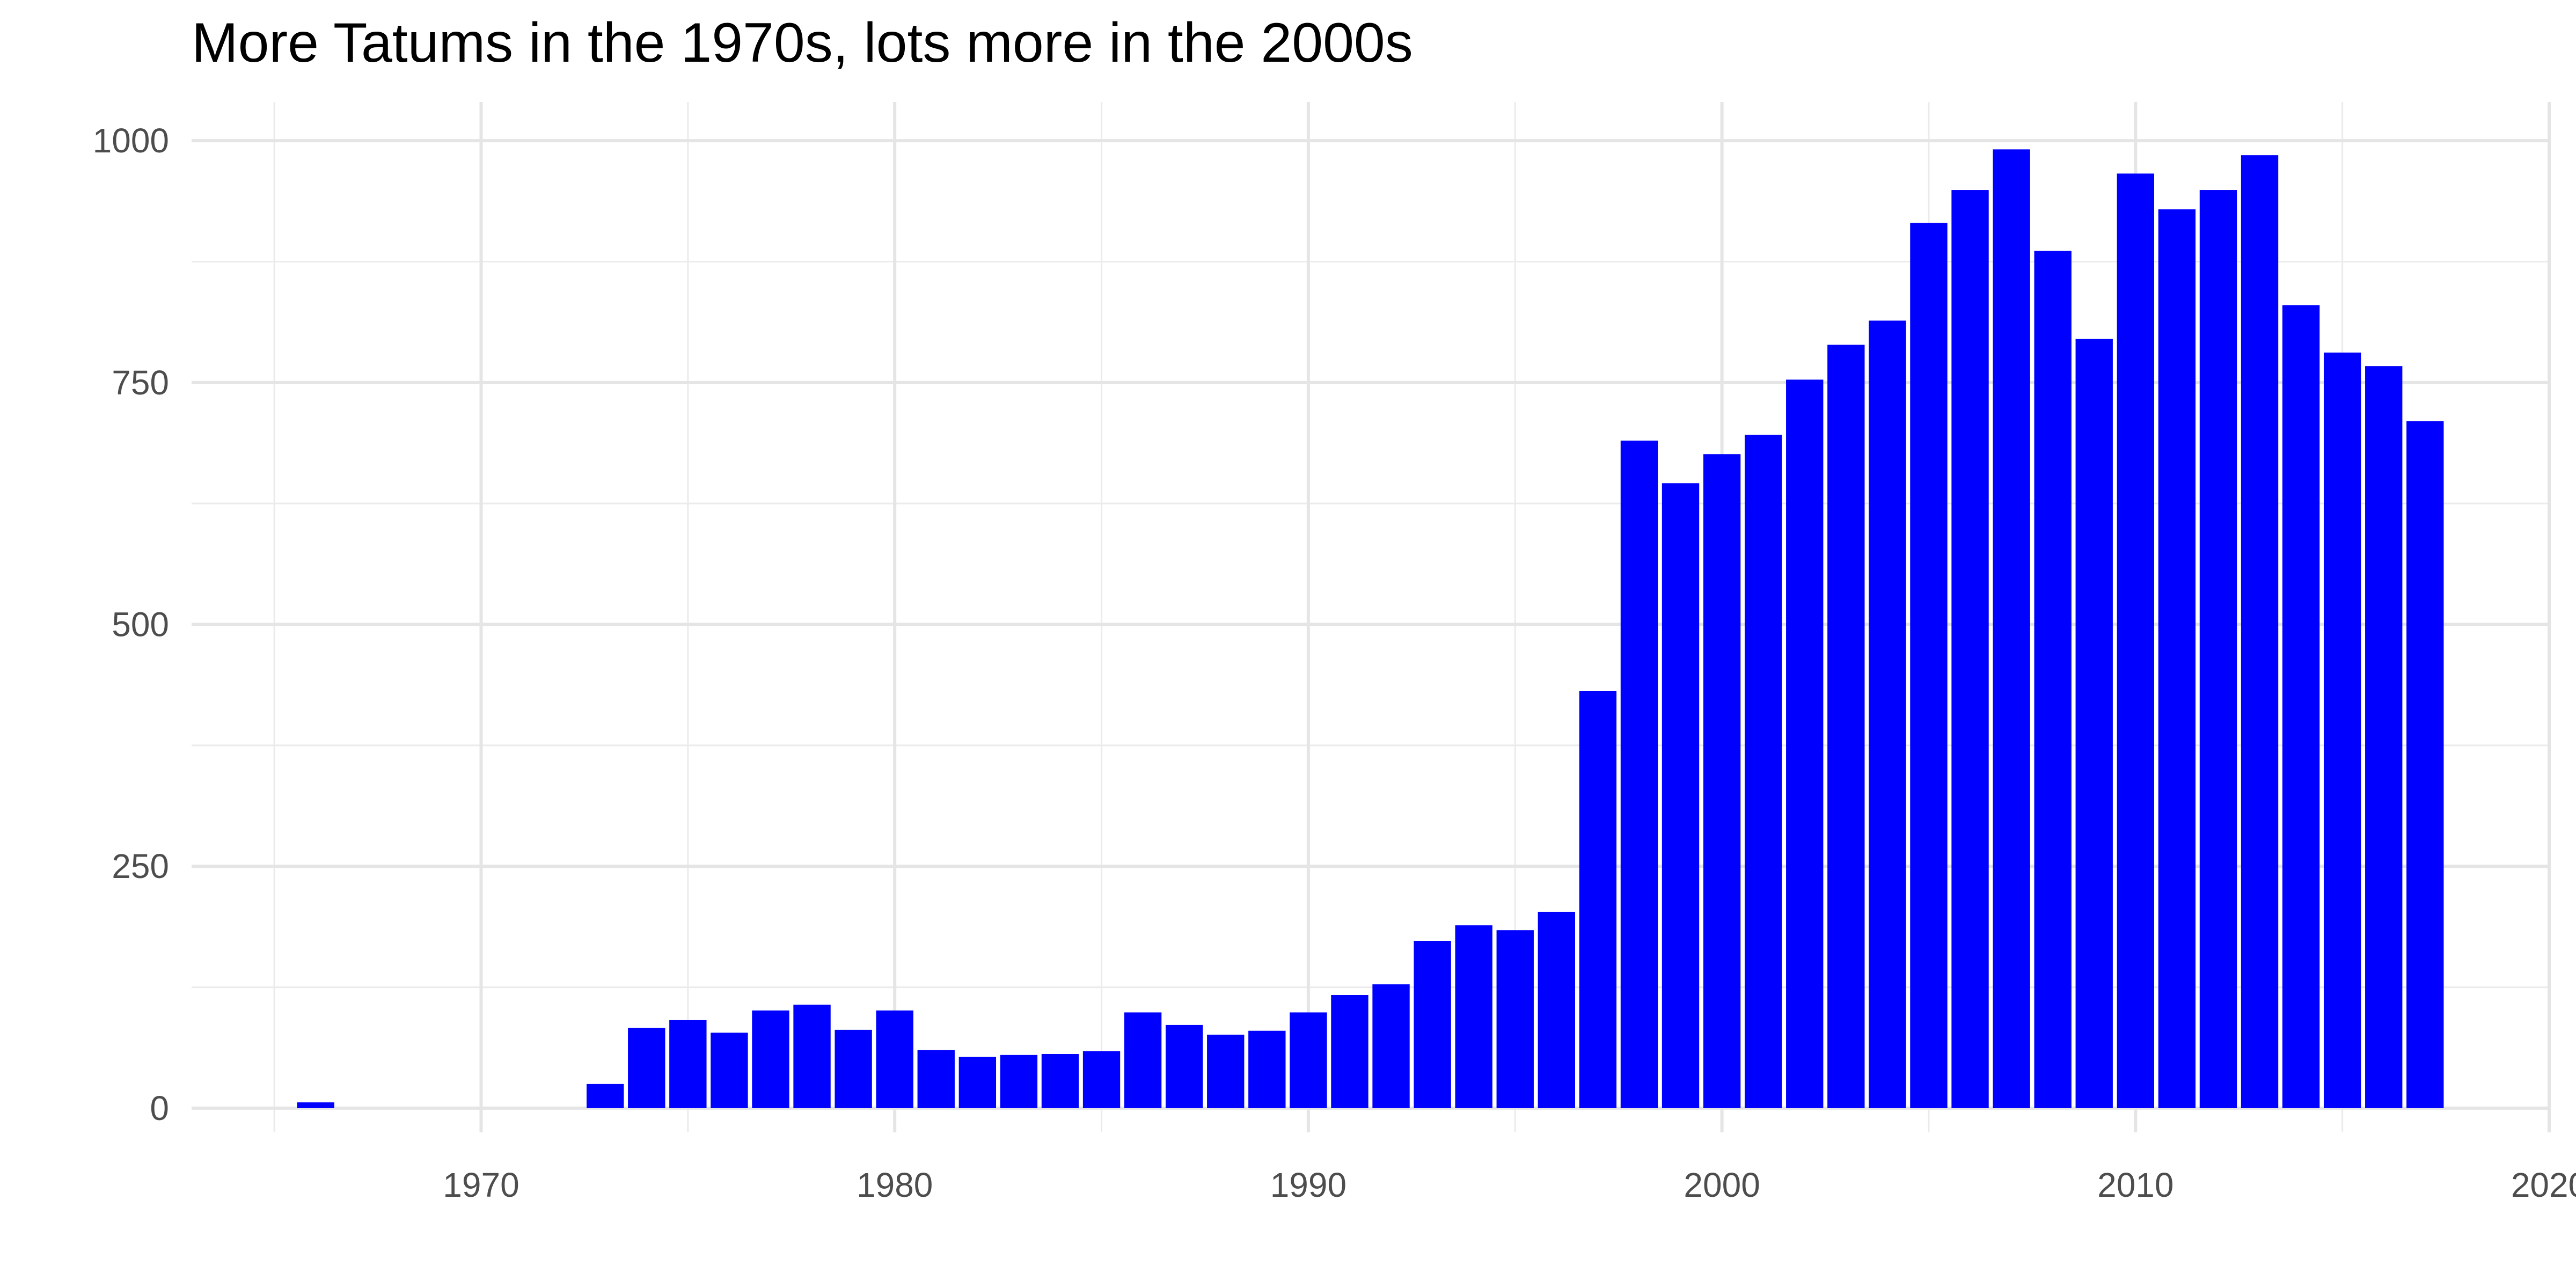 The height and width of the screenshot is (1288, 2576). What do you see at coordinates (481, 1185) in the screenshot?
I see `x-tick-label: 1970` at bounding box center [481, 1185].